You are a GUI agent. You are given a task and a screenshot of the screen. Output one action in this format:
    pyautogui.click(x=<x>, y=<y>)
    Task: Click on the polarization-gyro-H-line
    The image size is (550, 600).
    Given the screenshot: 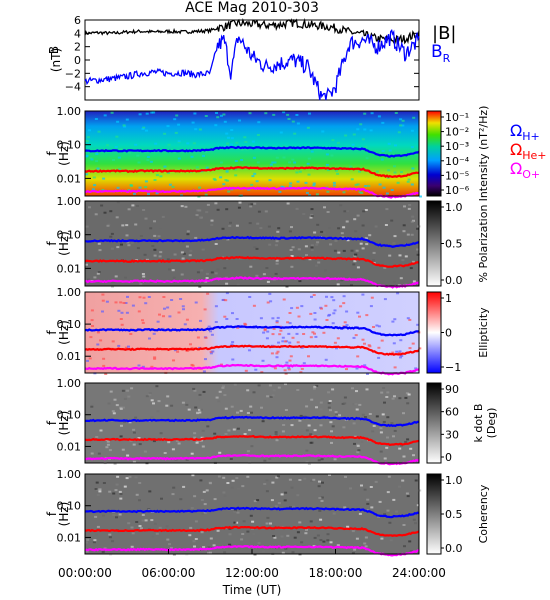 What is the action you would take?
    pyautogui.click(x=252, y=241)
    